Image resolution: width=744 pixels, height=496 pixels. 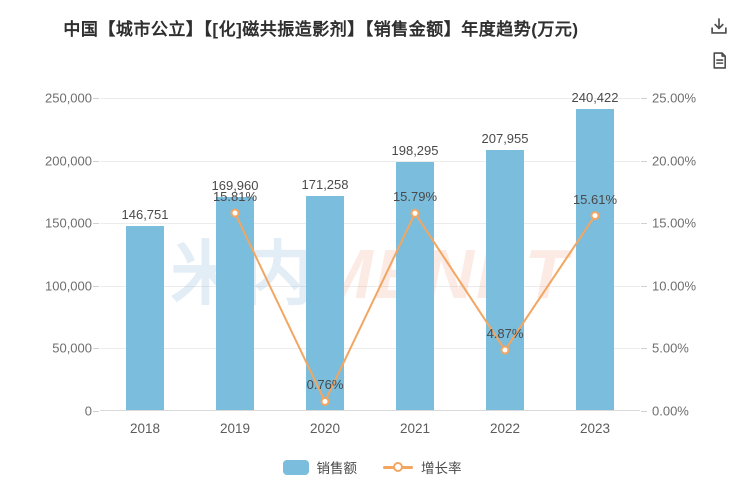 What do you see at coordinates (68, 98) in the screenshot?
I see `left-axis-tick-label: 250,000` at bounding box center [68, 98].